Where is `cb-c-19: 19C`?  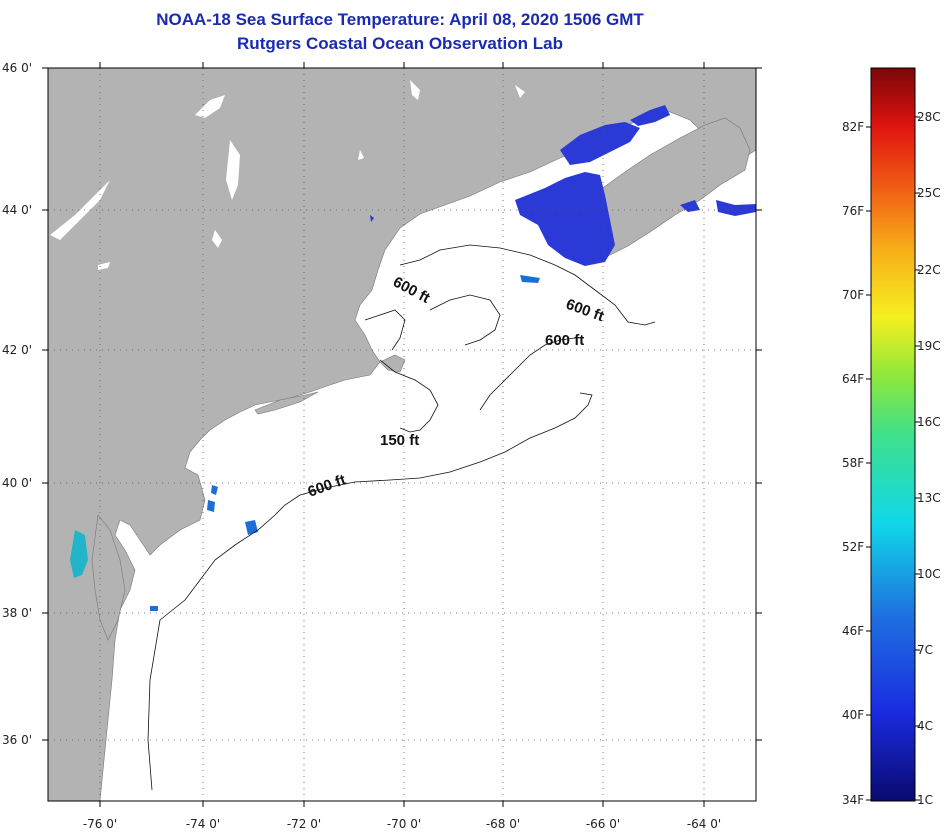
cb-c-19: 19C is located at coordinates (929, 346).